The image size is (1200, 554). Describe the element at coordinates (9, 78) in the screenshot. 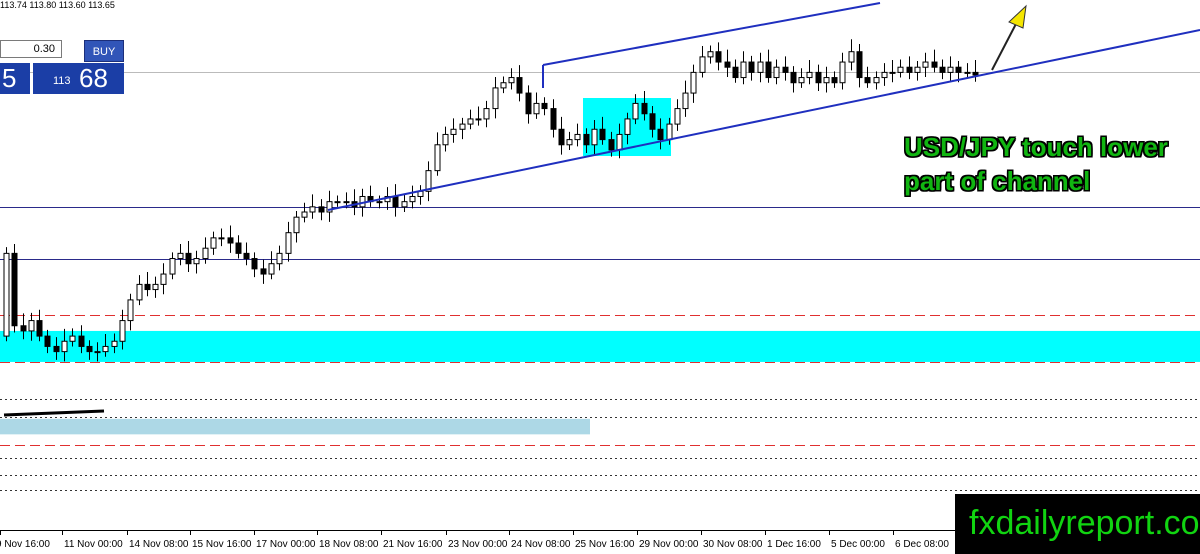

I see `sell-price-digits: 5` at that location.